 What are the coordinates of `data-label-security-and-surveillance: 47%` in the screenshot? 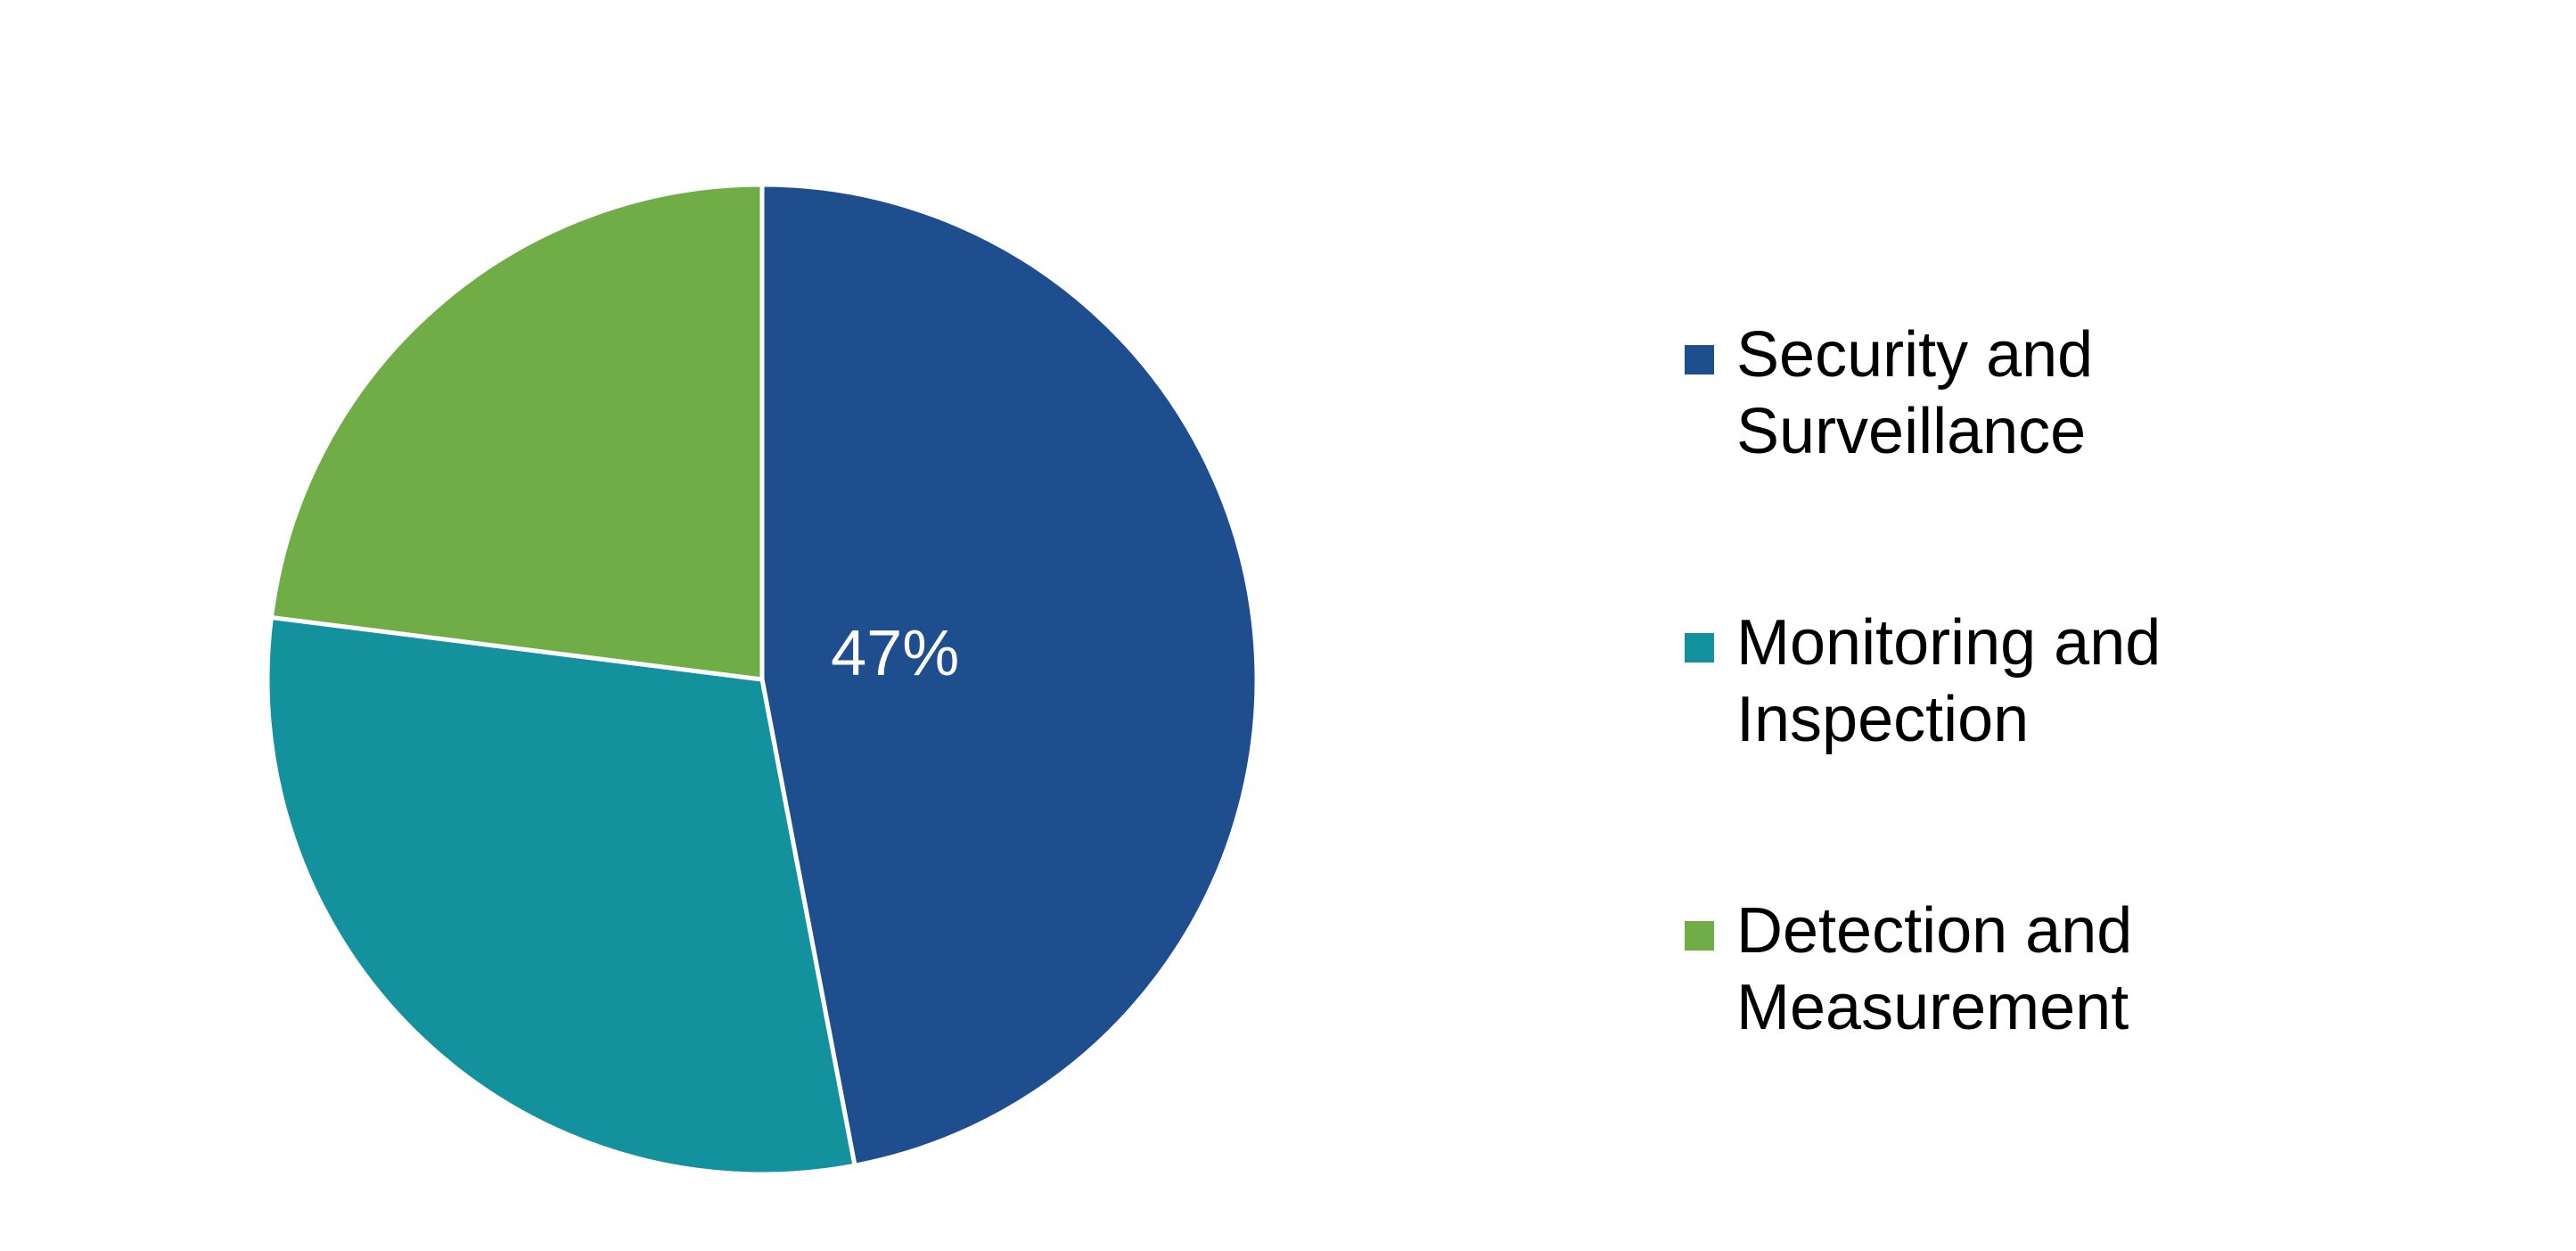 It's located at (895, 653).